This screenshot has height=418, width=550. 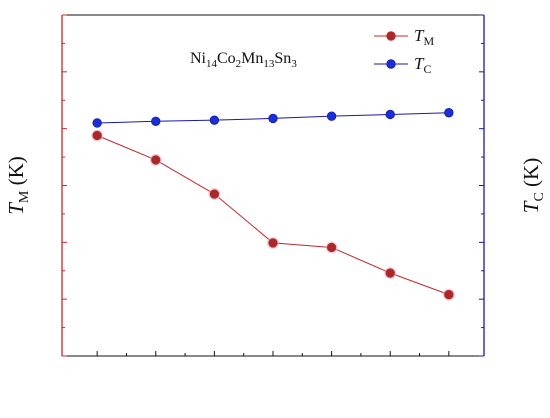 I want to click on legend-label: TM, so click(x=424, y=37).